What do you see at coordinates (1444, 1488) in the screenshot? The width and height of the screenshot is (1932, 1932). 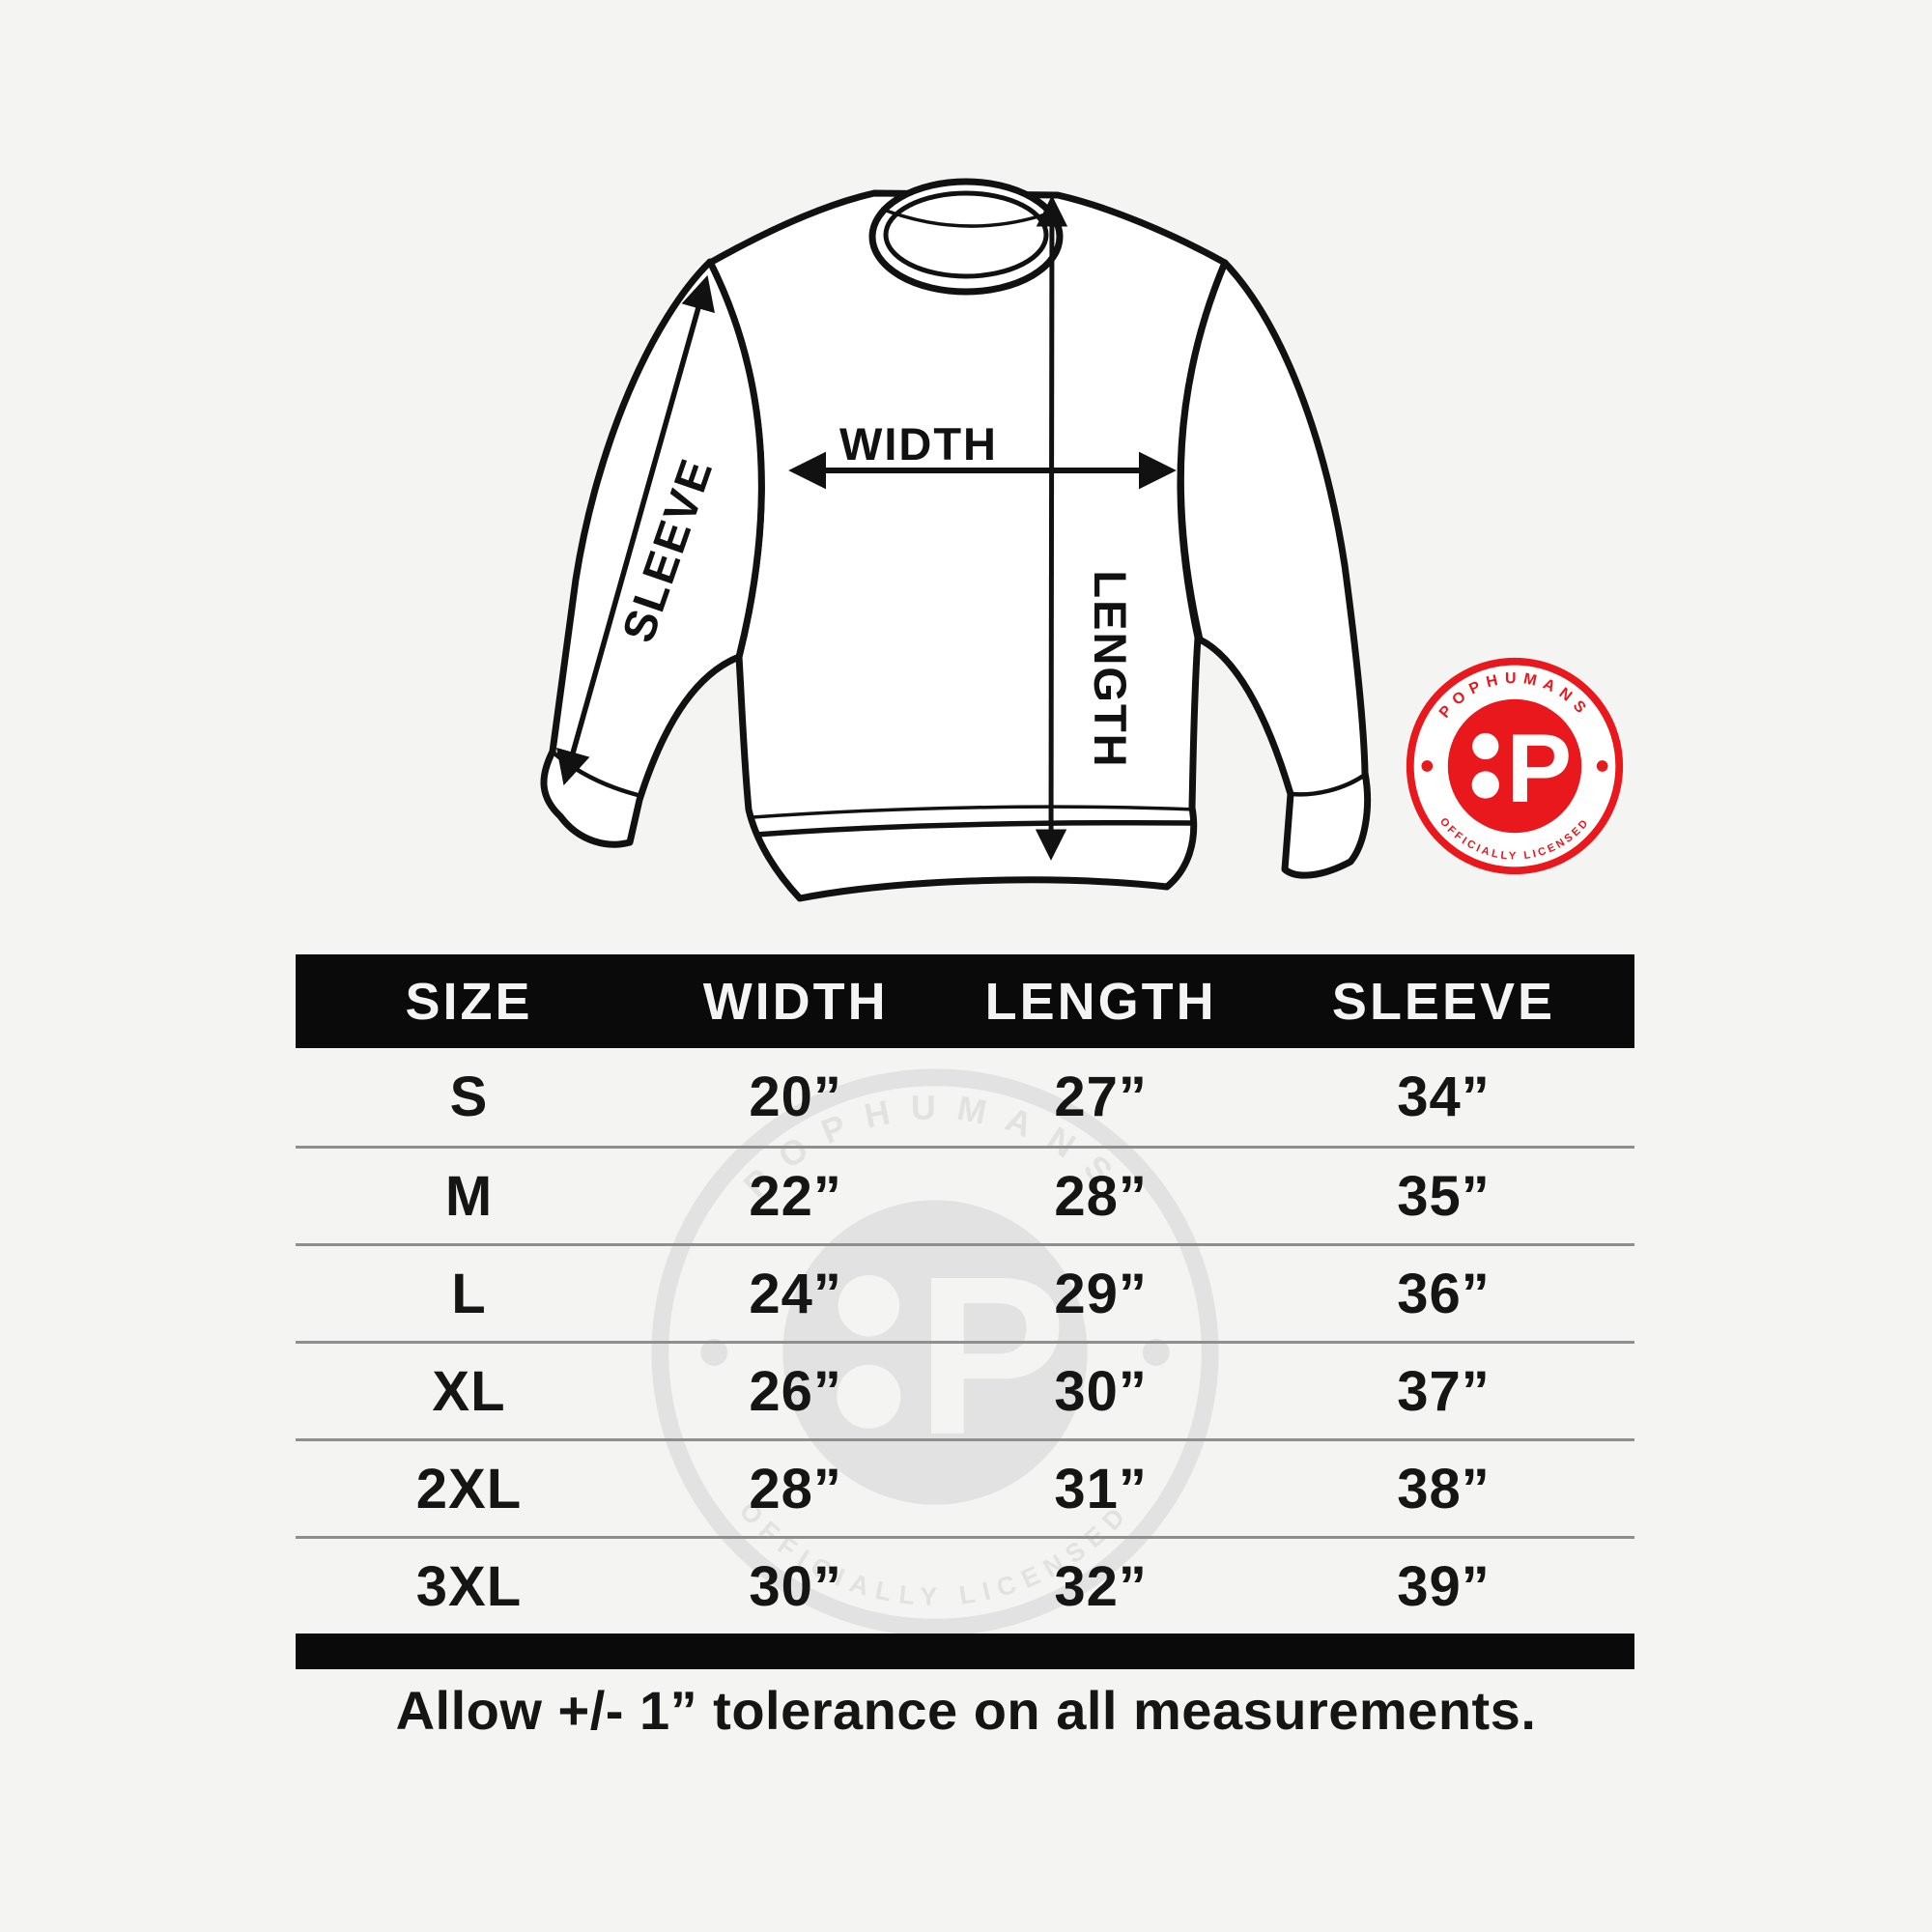 I see `sleeve-cell: 38”` at bounding box center [1444, 1488].